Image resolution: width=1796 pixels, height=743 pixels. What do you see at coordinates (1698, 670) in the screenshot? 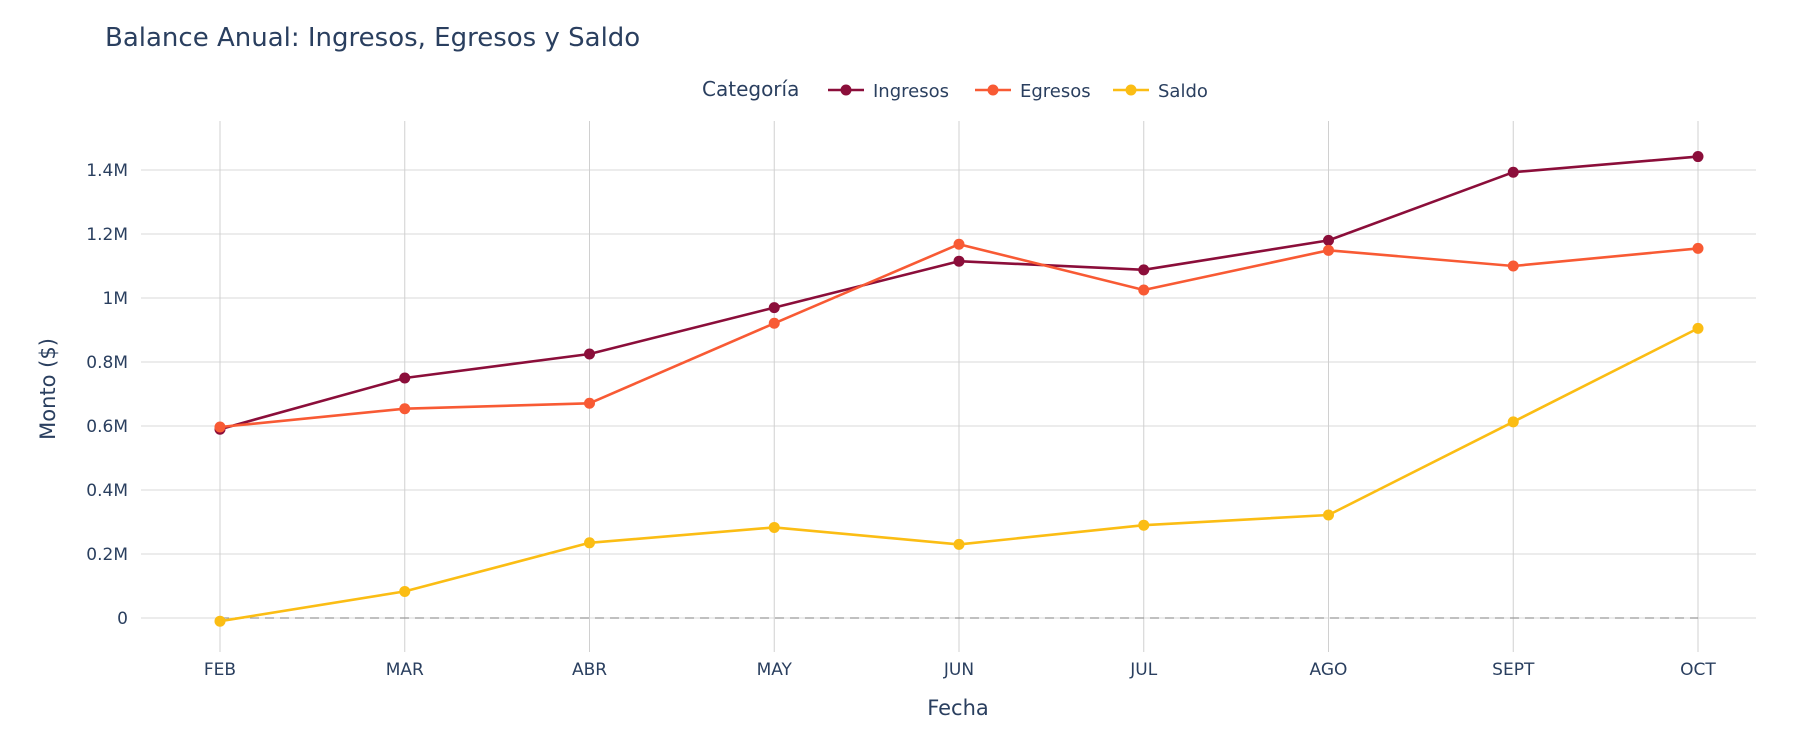
I see `x-tick-label: OCT` at bounding box center [1698, 670].